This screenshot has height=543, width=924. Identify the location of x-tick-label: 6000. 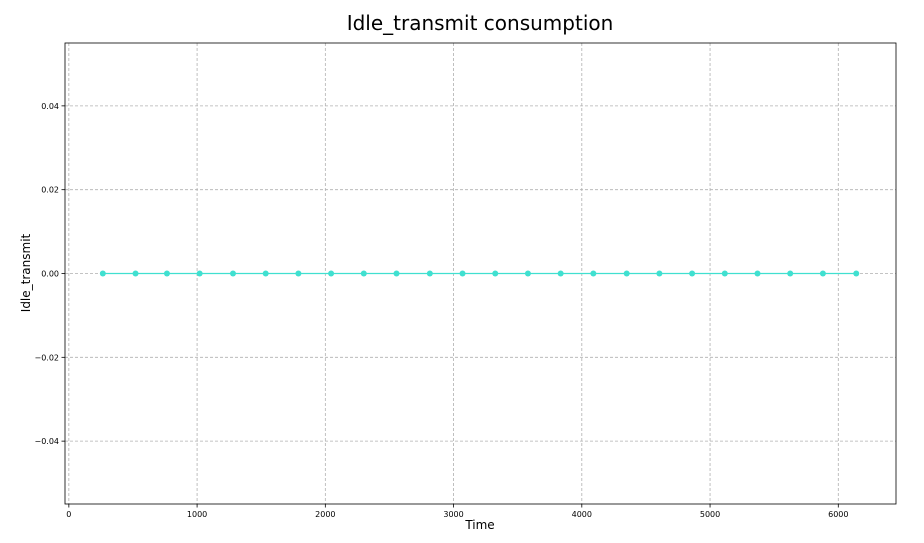
(838, 514).